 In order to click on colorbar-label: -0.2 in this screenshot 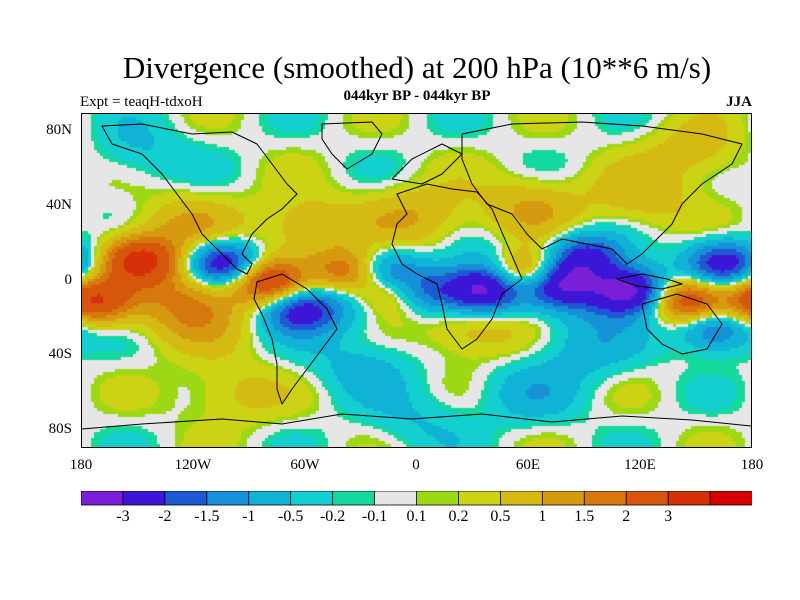, I will do `click(332, 516)`.